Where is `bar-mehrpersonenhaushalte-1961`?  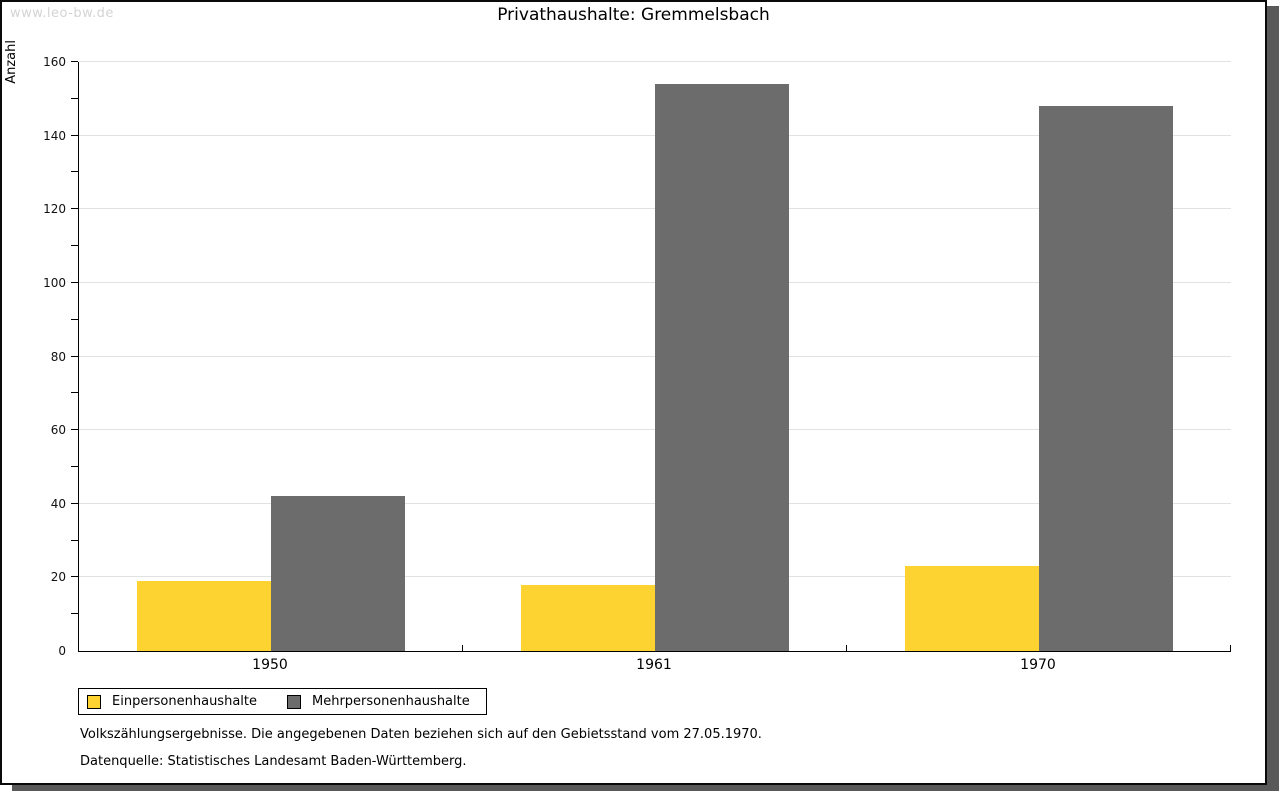 bar-mehrpersonenhaushalte-1961 is located at coordinates (722, 367).